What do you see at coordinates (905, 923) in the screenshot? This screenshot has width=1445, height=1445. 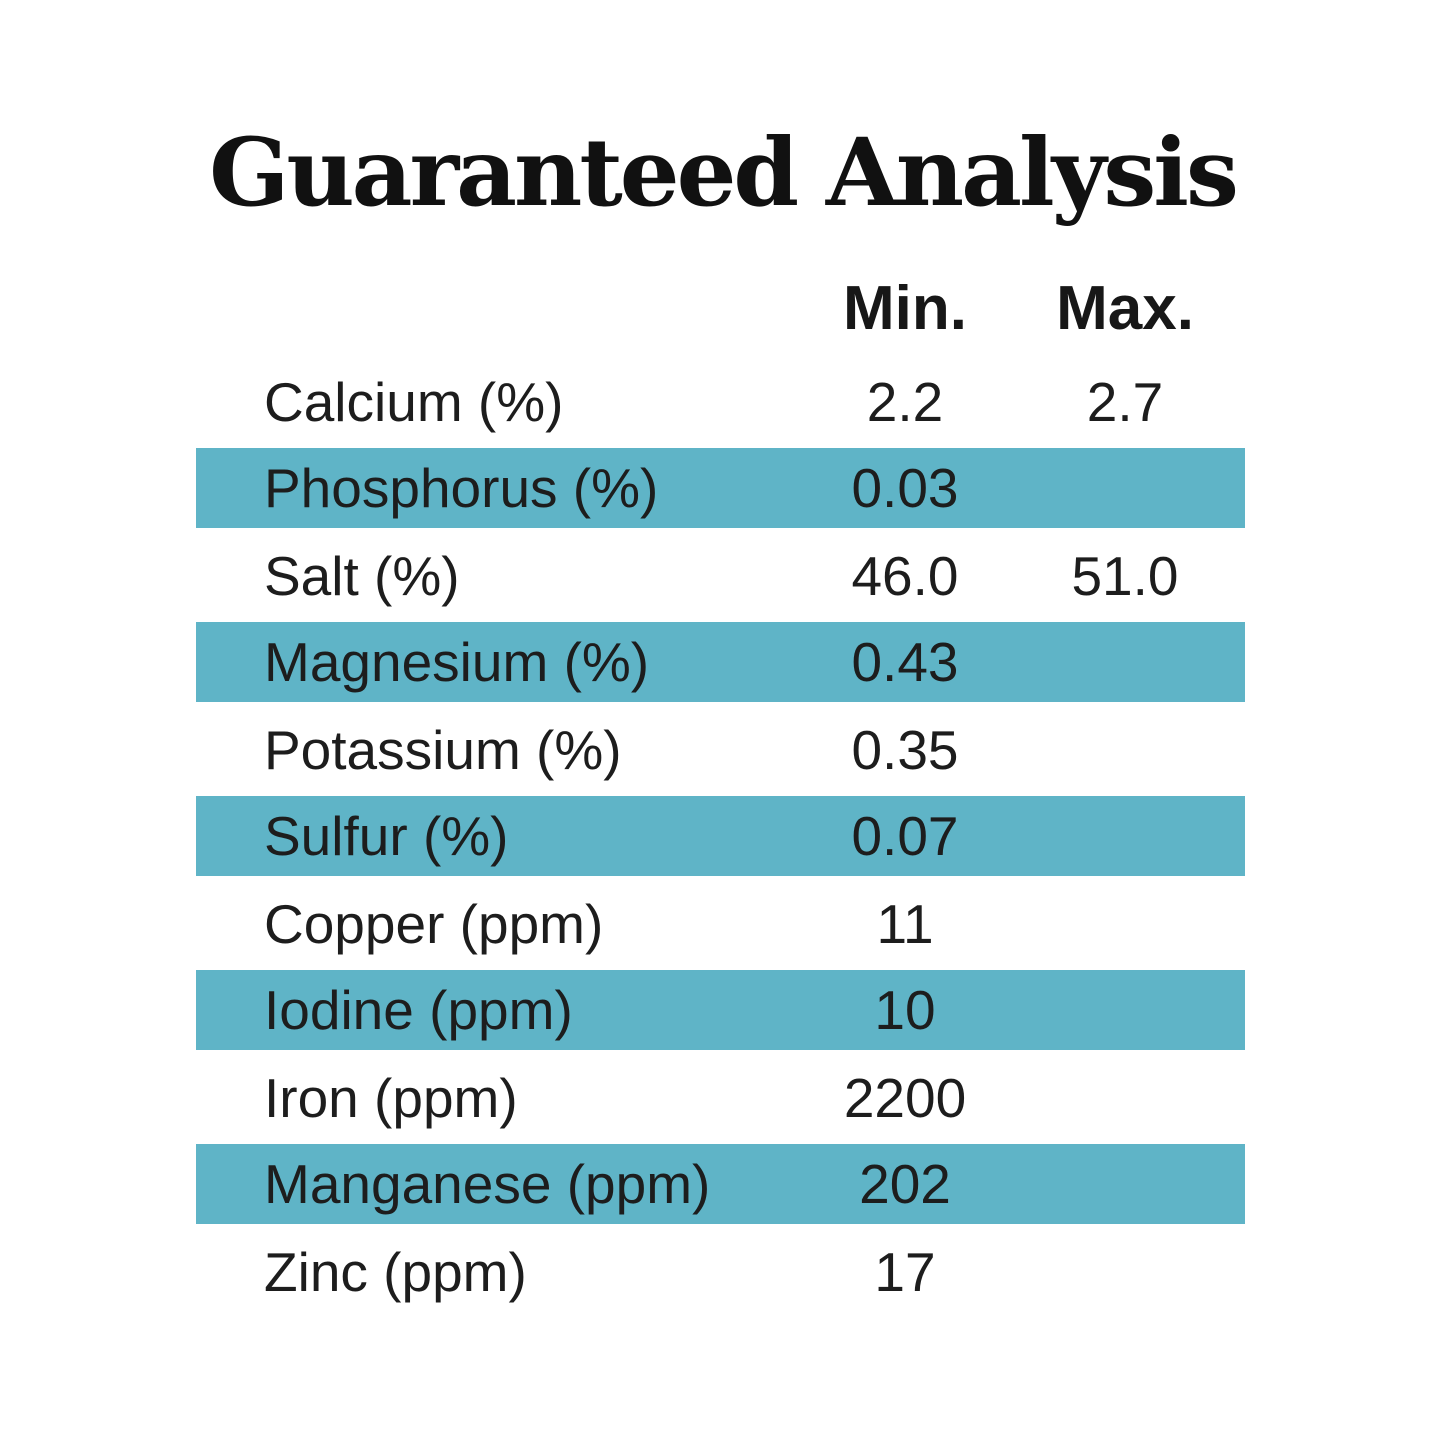 I see `row-min-value: 11` at bounding box center [905, 923].